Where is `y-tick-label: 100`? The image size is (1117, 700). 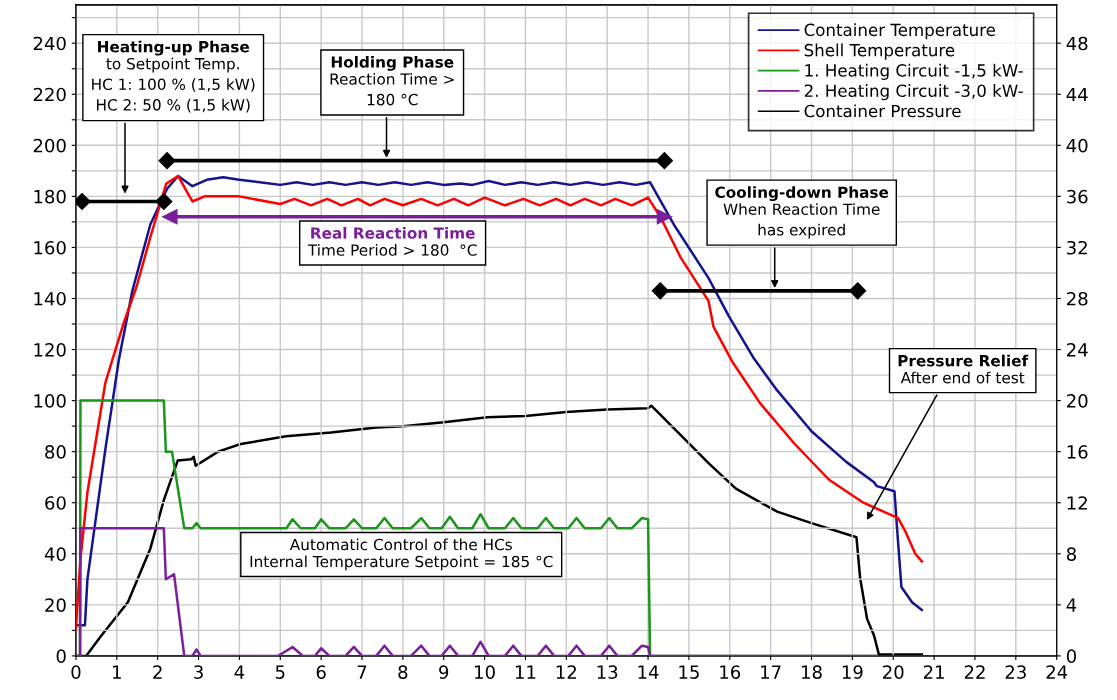
y-tick-label: 100 is located at coordinates (50, 401).